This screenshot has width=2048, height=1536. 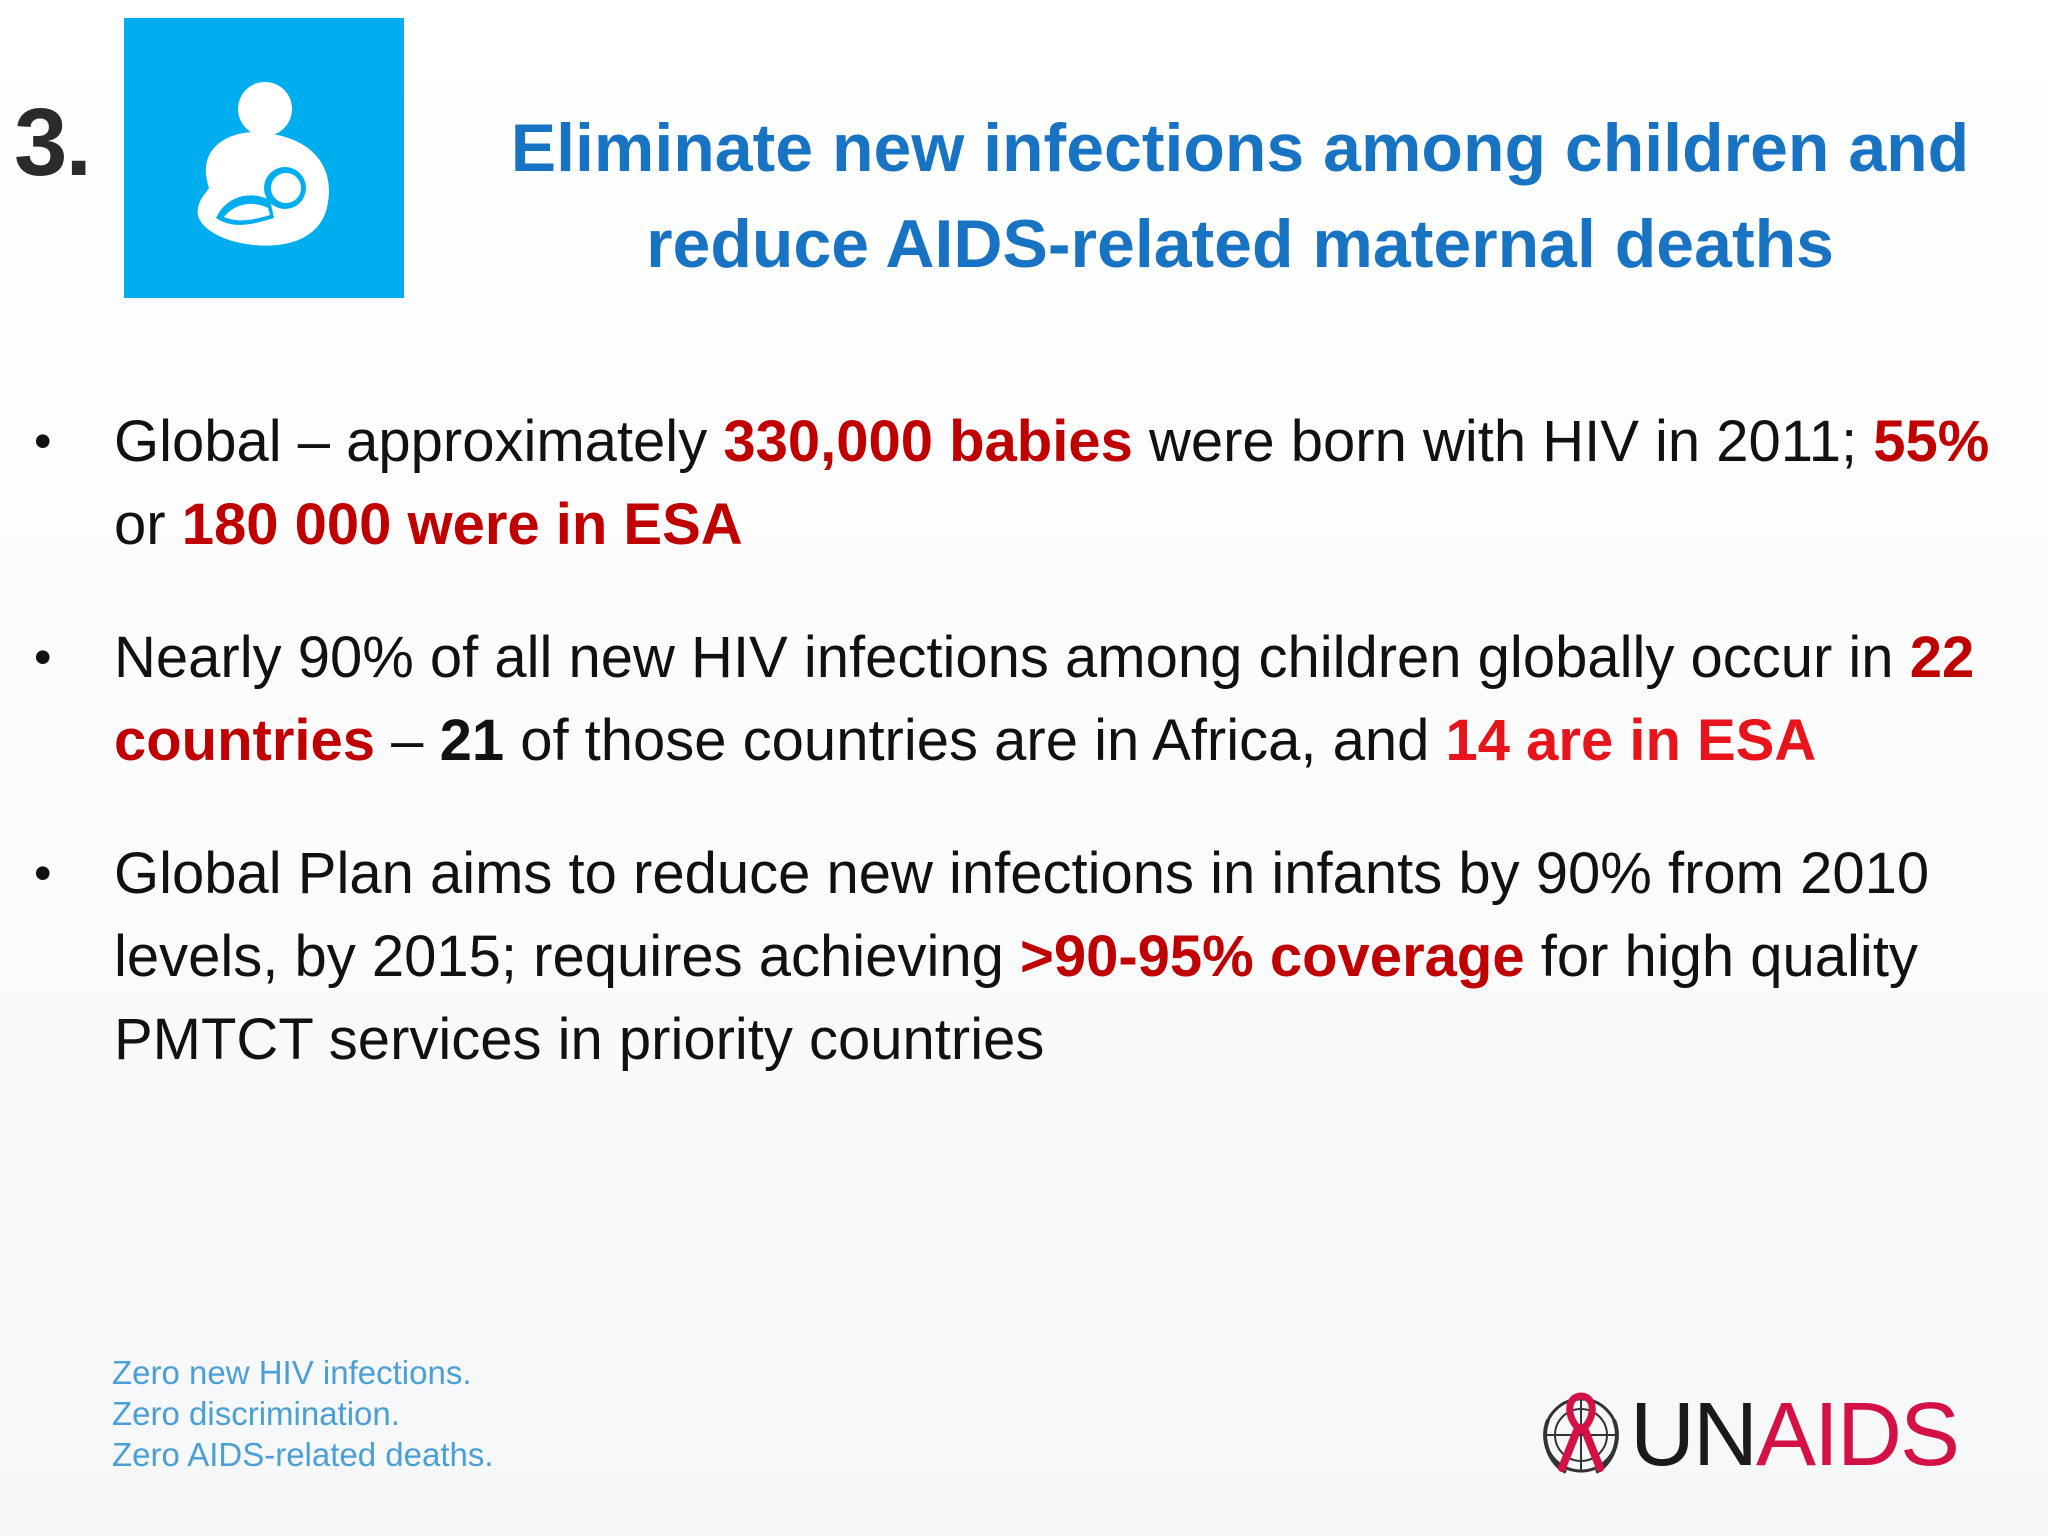 I want to click on bullet-1-highlight-babies: 330,000 babies, so click(x=928, y=441).